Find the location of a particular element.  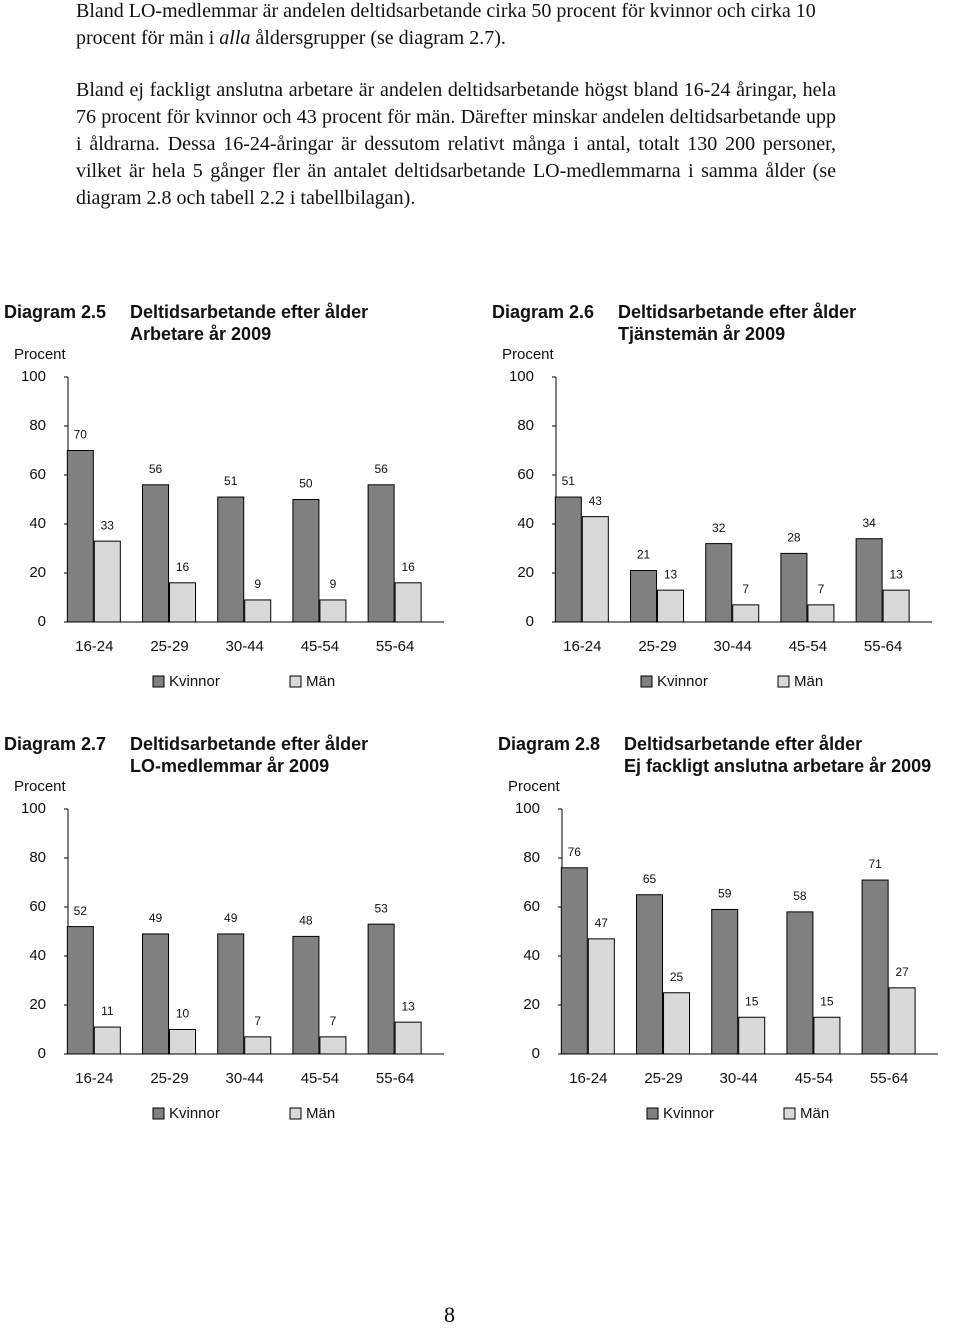

data-label: 52 is located at coordinates (81, 911).